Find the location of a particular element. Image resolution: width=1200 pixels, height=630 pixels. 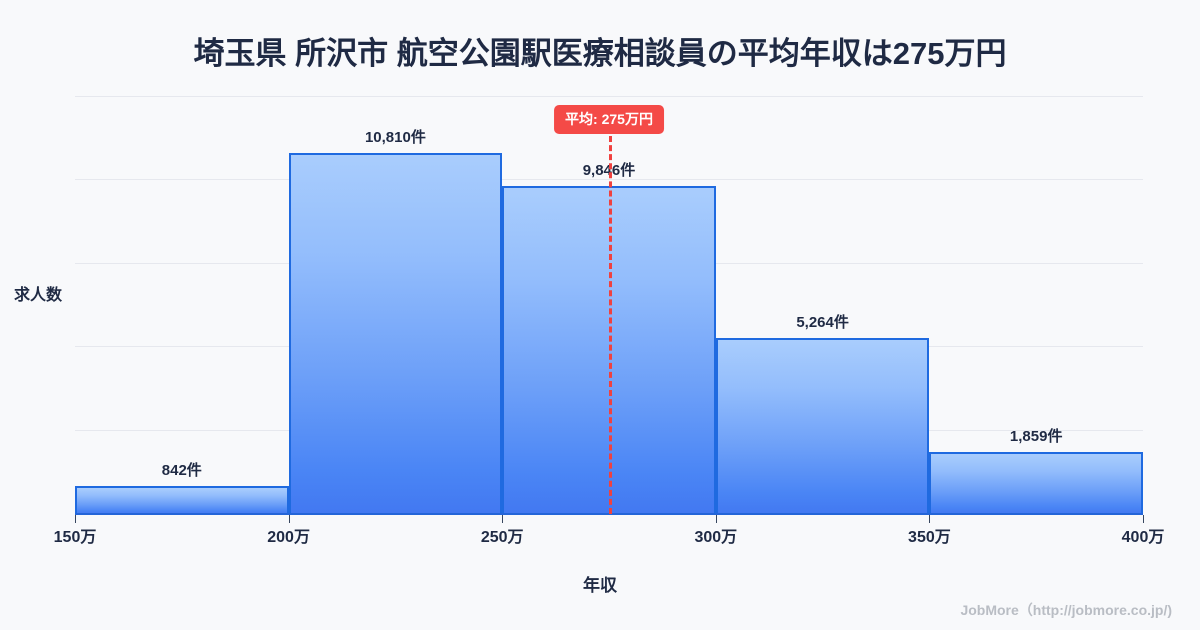

x-axis-tick-label: 300万 is located at coordinates (716, 537).